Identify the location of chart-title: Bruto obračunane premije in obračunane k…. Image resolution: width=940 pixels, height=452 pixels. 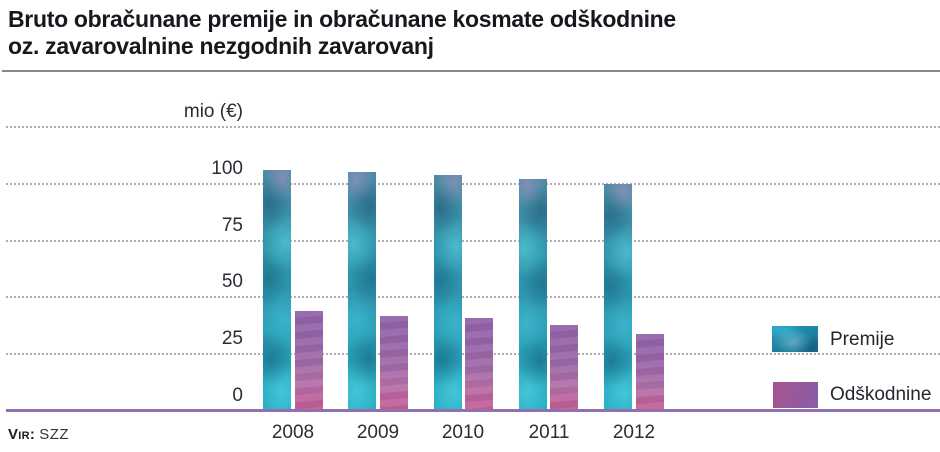
(473, 33).